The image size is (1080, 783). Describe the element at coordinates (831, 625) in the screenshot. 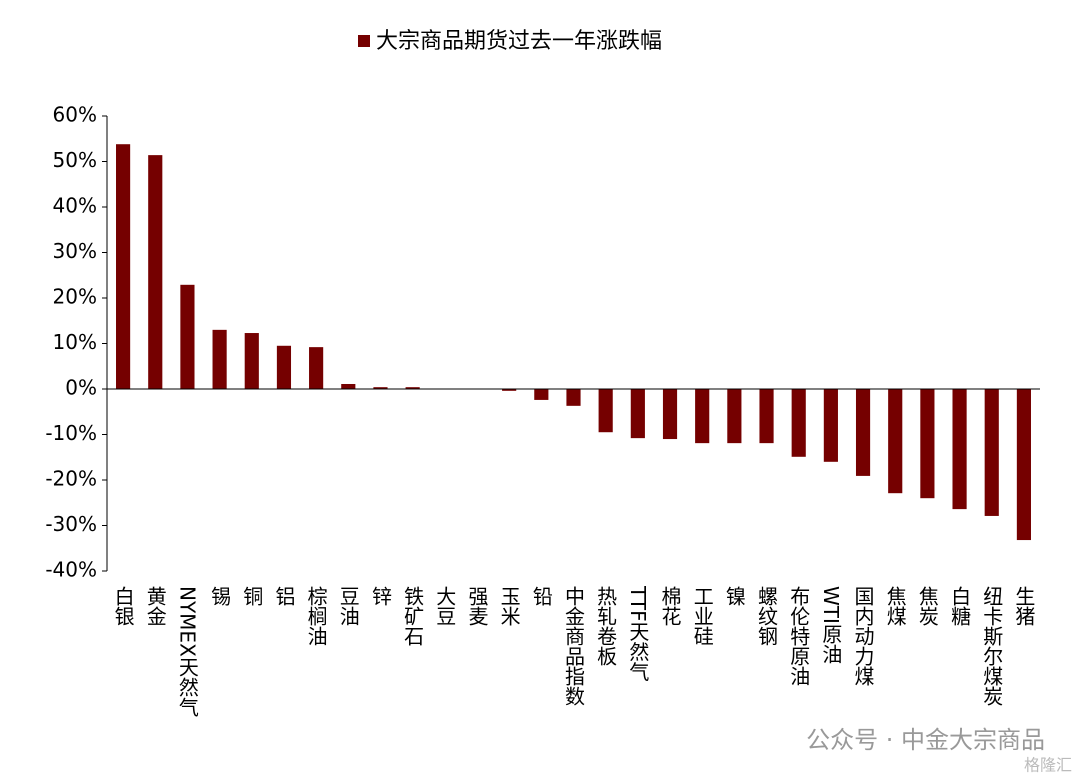

I see `x-tick-label: WTI原油` at that location.